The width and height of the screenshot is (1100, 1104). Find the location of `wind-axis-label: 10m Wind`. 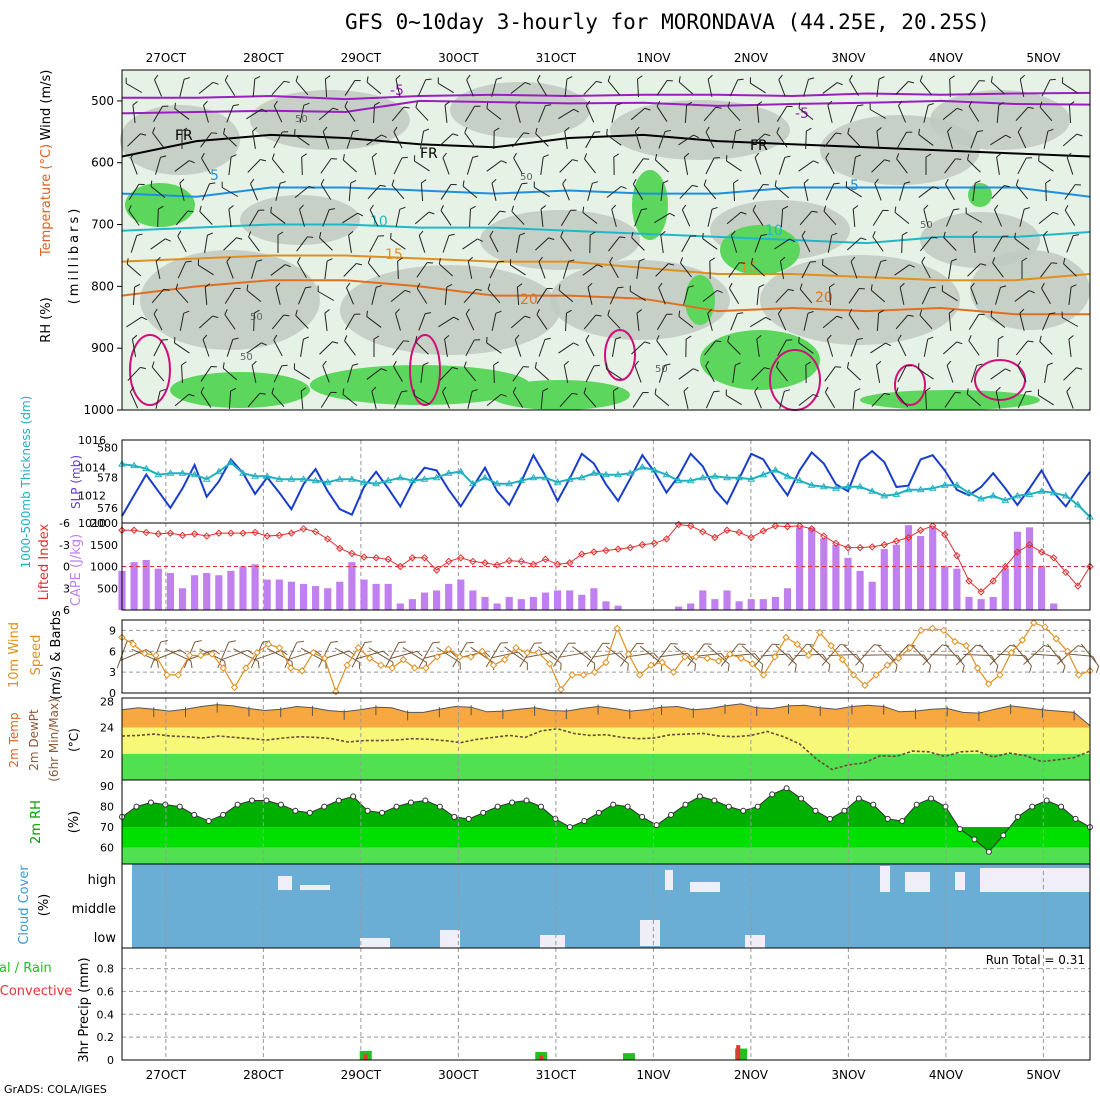

wind-axis-label: 10m Wind is located at coordinates (14, 655).